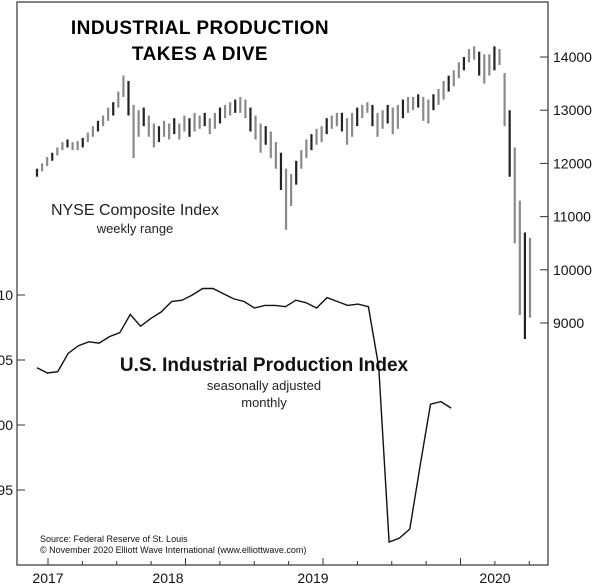 This screenshot has height=585, width=600. What do you see at coordinates (264, 402) in the screenshot?
I see `ip-sublabel-2: monthly` at bounding box center [264, 402].